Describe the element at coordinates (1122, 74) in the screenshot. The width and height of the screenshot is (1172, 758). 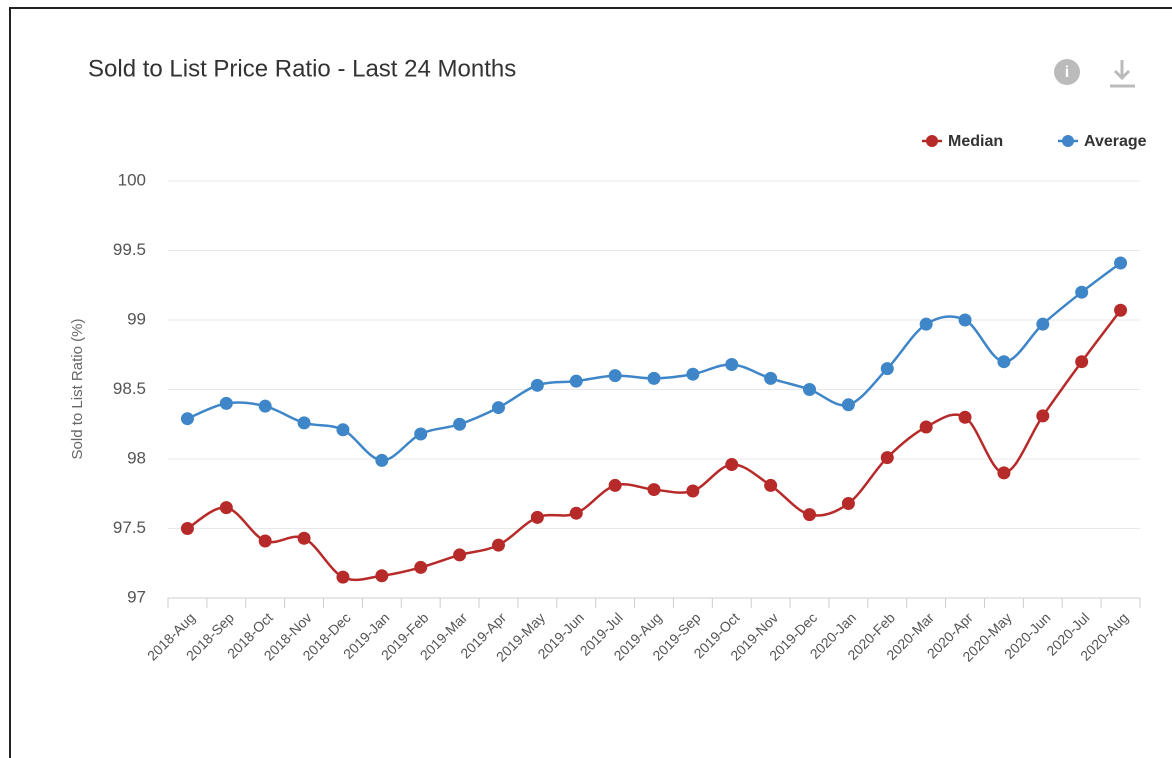
I see `download-icon` at that location.